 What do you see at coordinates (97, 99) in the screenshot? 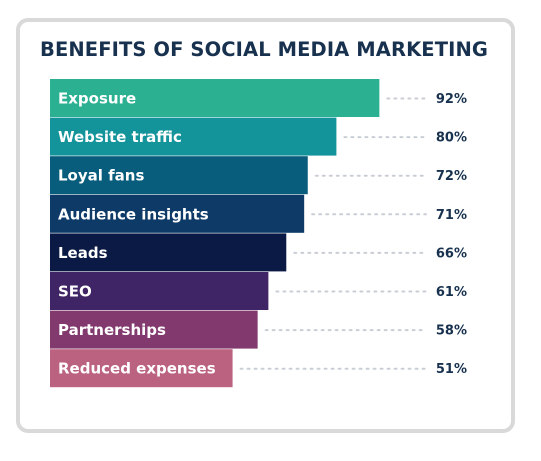
I see `bar-label: Exposure` at bounding box center [97, 99].